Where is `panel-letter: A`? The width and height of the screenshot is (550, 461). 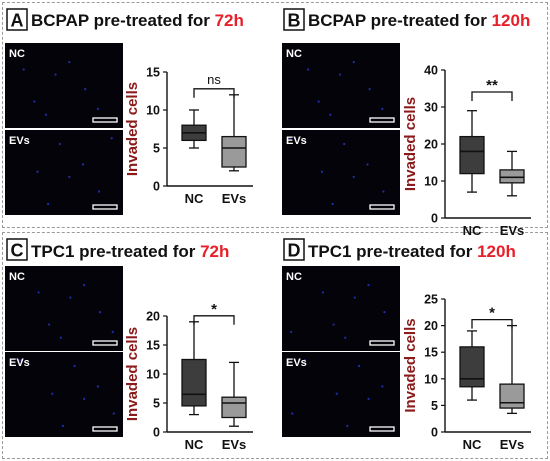 panel-letter: A is located at coordinates (17, 21).